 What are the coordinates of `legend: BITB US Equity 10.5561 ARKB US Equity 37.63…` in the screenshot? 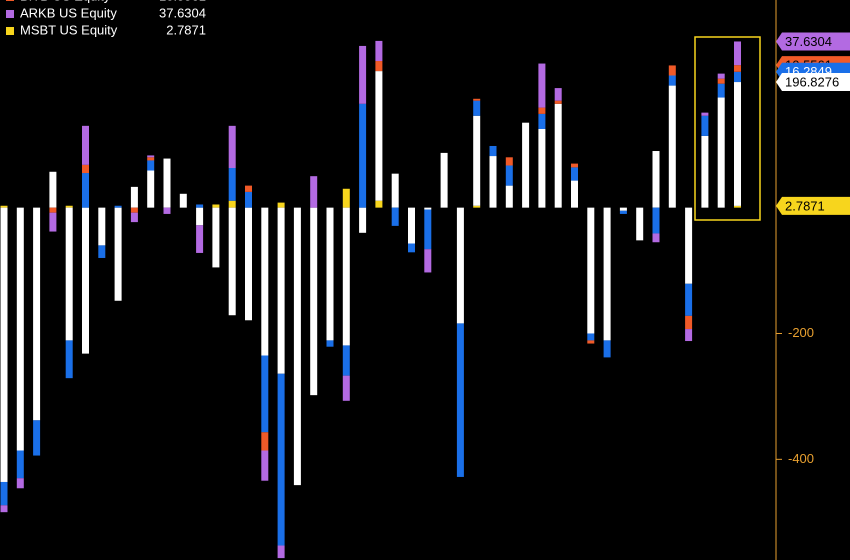 It's located at (106, 18).